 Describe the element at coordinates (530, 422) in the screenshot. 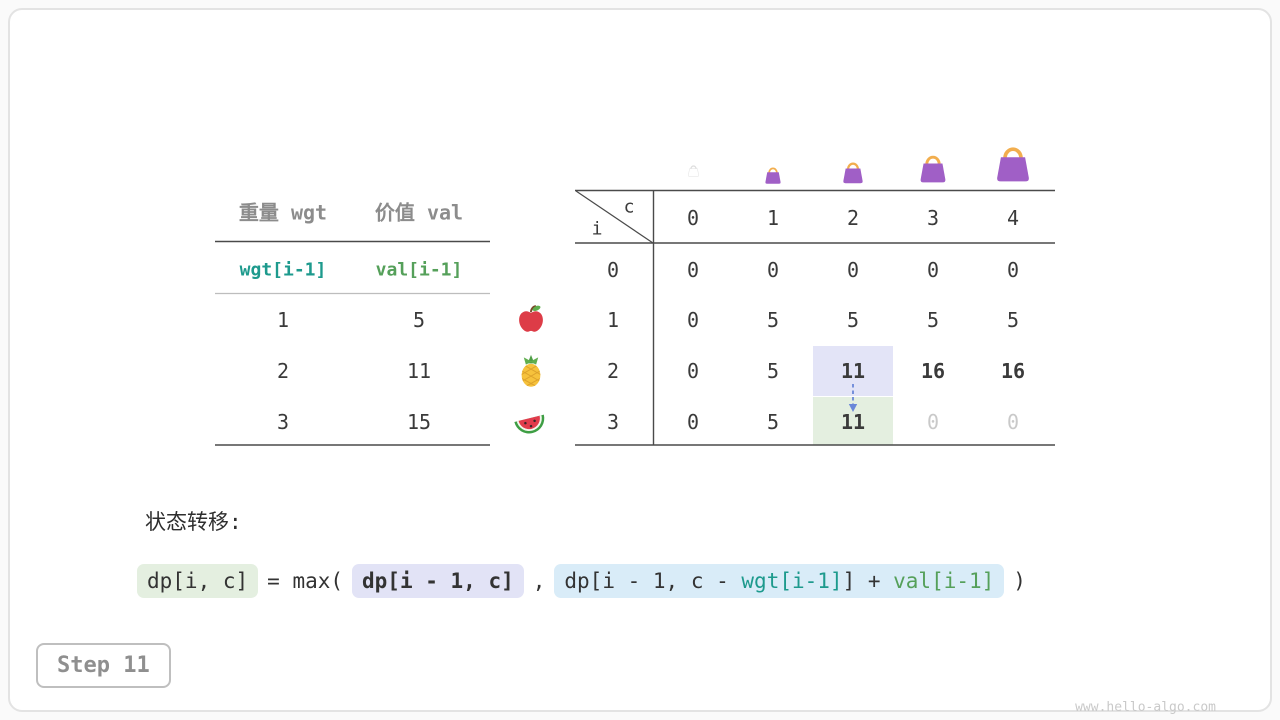

I see `watermelon-icon` at that location.